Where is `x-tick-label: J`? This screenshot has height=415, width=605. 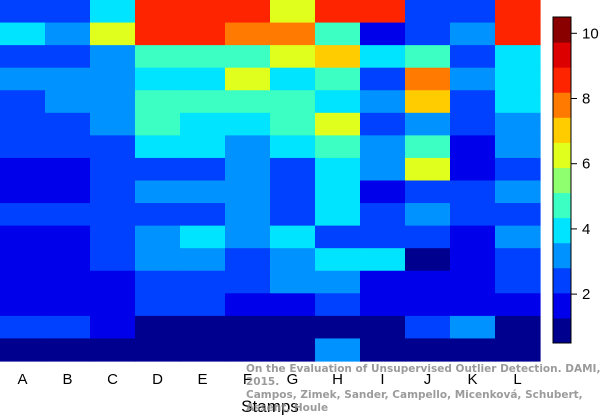 x-tick-label: J is located at coordinates (428, 379).